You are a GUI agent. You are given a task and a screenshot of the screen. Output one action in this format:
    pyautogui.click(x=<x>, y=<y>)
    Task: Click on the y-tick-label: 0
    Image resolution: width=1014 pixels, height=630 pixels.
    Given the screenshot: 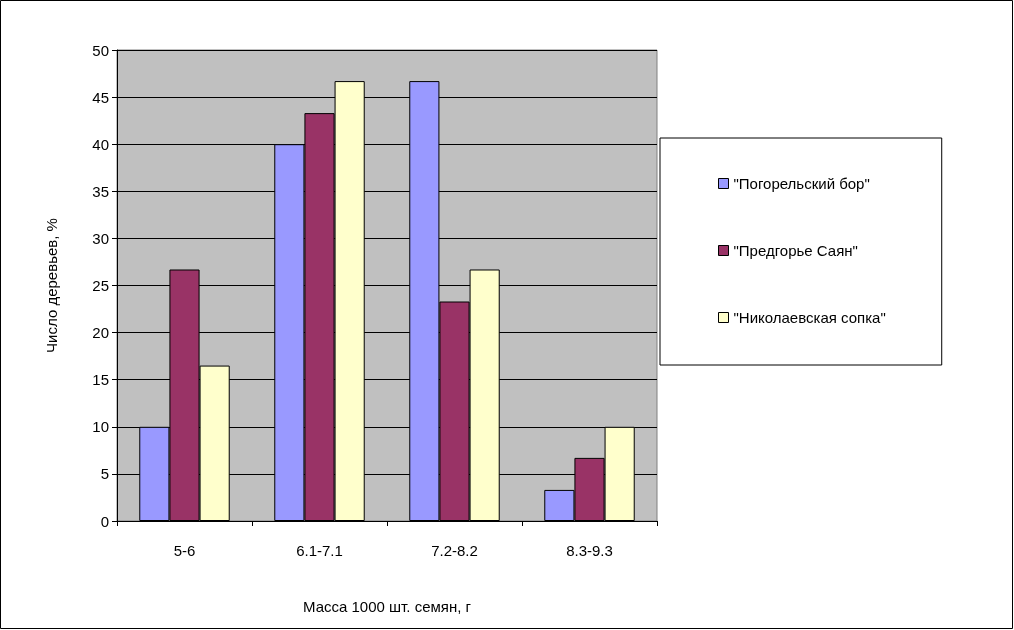 What is the action you would take?
    pyautogui.click(x=104, y=521)
    